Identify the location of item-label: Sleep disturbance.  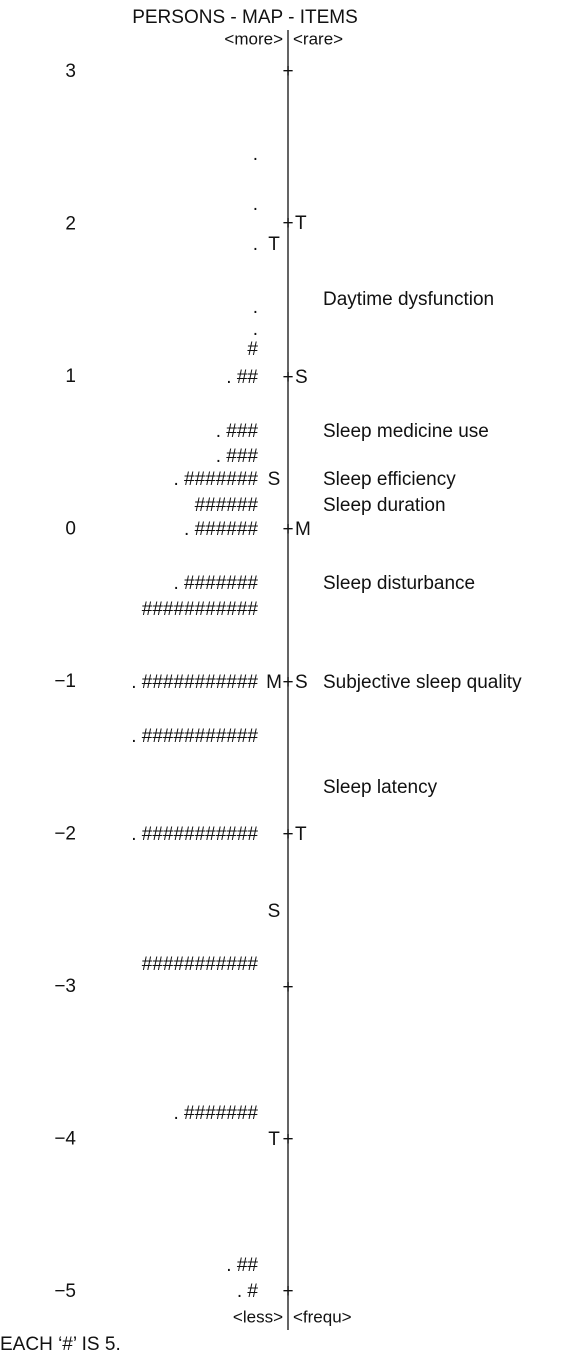
(399, 583).